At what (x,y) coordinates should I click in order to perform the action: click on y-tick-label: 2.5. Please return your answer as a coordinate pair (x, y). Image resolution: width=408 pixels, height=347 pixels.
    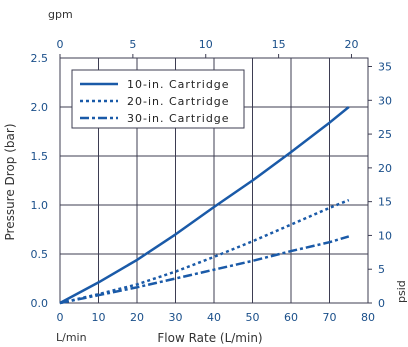
    Looking at the image, I should click on (40, 58).